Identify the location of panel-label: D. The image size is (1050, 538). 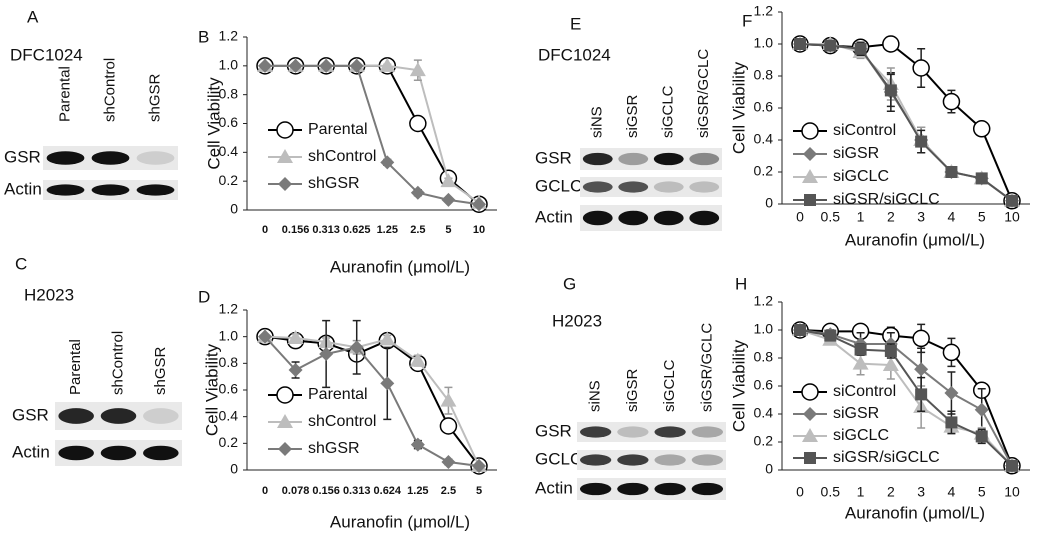
(204, 296).